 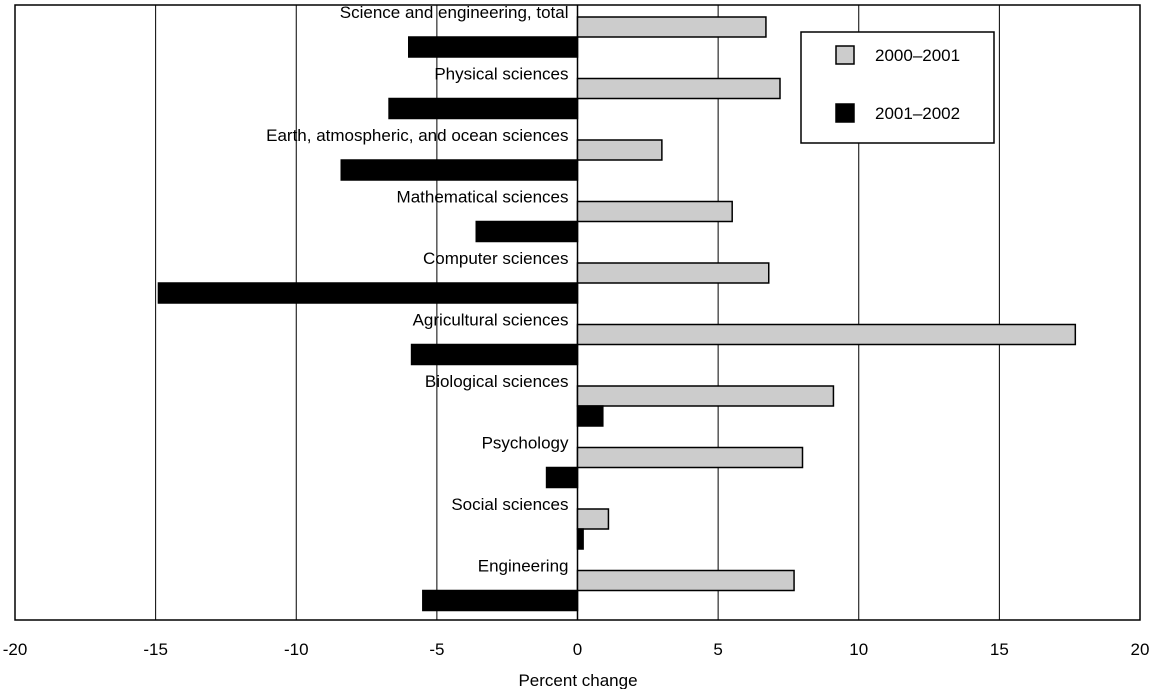 I want to click on x-tick-label: 5, so click(x=717, y=649).